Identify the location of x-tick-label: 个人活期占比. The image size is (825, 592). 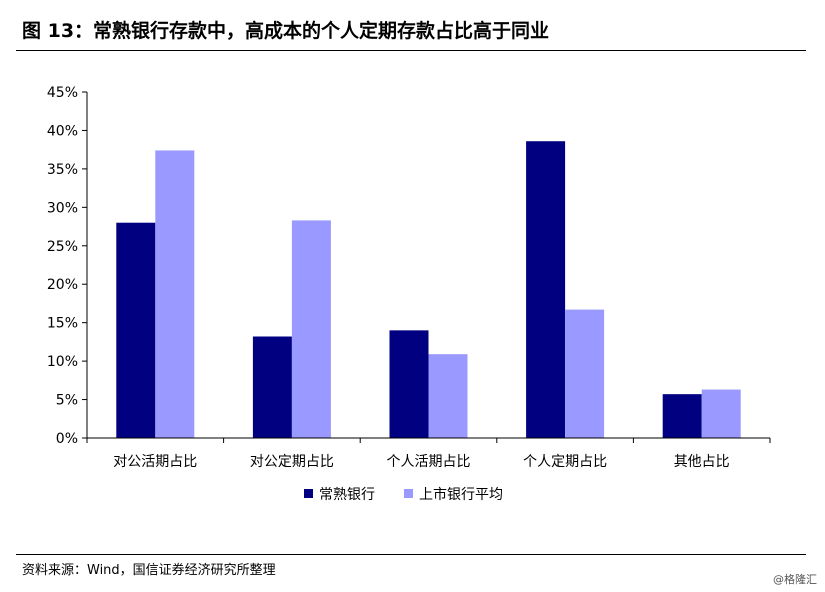
(429, 462).